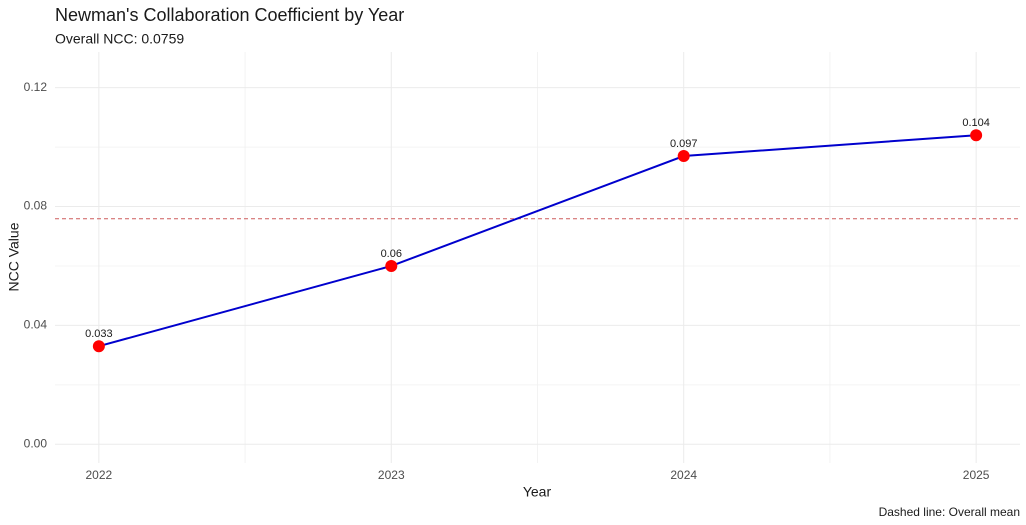 The width and height of the screenshot is (1026, 525). I want to click on x-tick-label: 2024, so click(683, 475).